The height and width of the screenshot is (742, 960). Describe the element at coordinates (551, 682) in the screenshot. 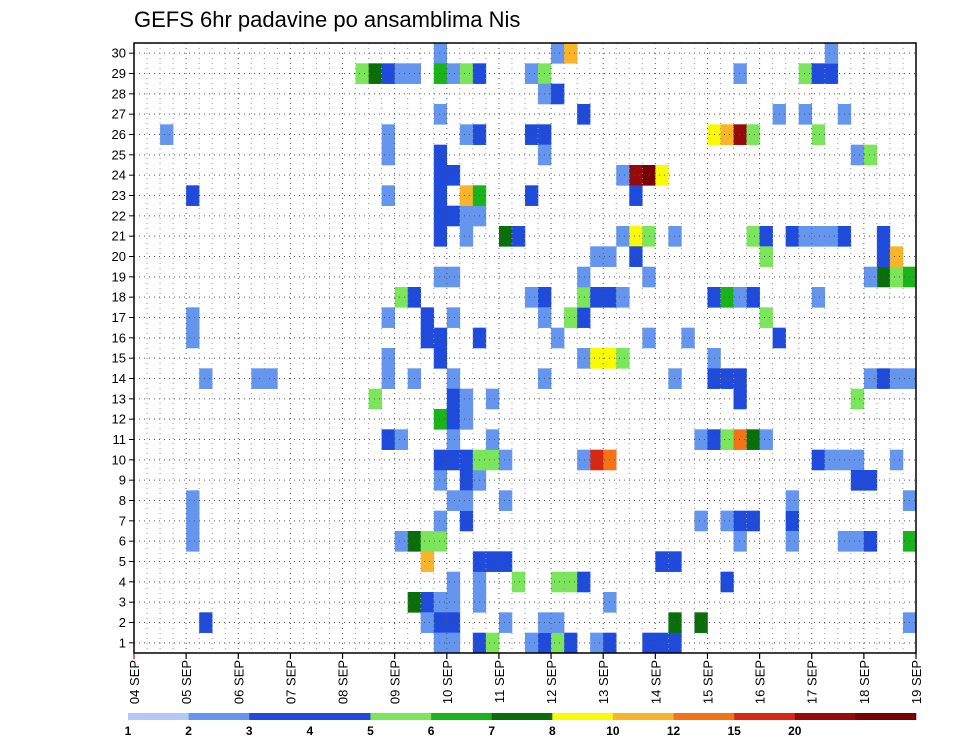

I see `x-tick-label: 12 SEP` at that location.